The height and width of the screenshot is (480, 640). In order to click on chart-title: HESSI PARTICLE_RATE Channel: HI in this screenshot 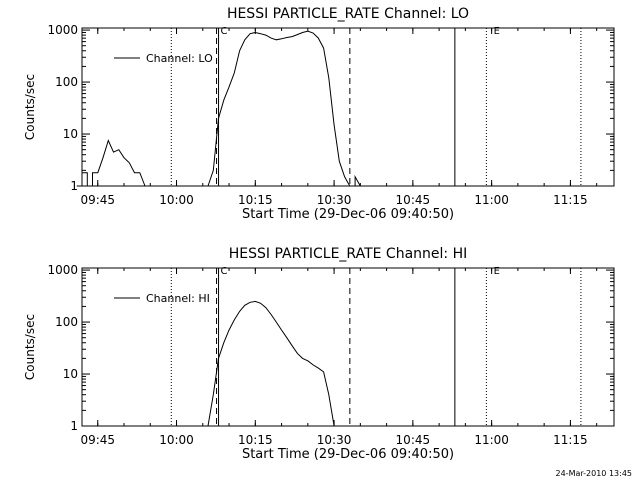, I will do `click(348, 254)`.